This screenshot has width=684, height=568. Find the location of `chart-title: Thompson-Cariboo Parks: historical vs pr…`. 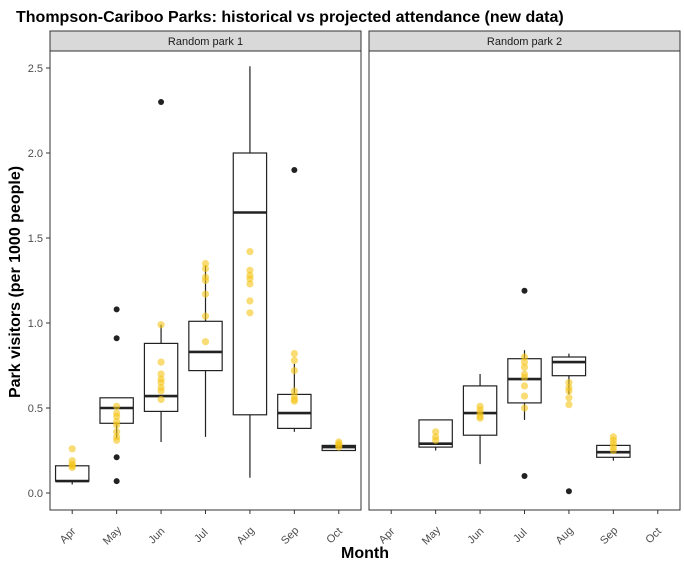

chart-title: Thompson-Cariboo Parks: historical vs pr… is located at coordinates (290, 17).